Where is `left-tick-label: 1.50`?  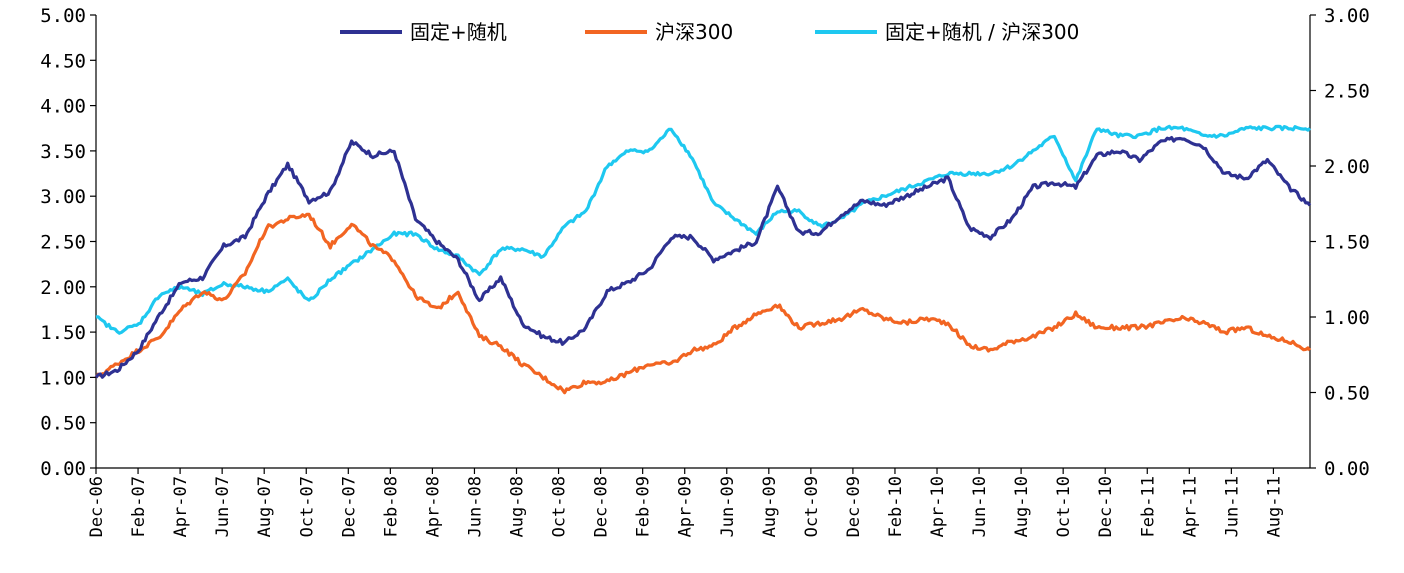
left-tick-label: 1.50 is located at coordinates (63, 333).